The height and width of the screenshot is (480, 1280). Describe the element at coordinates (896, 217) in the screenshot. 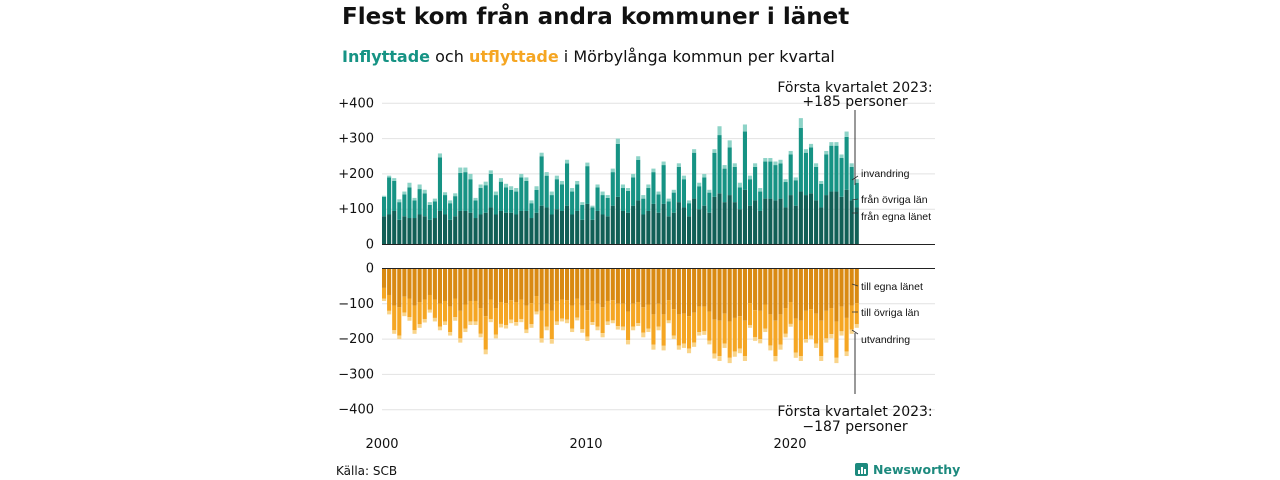

I see `label-fran-egna-lanet: från egna länet` at that location.